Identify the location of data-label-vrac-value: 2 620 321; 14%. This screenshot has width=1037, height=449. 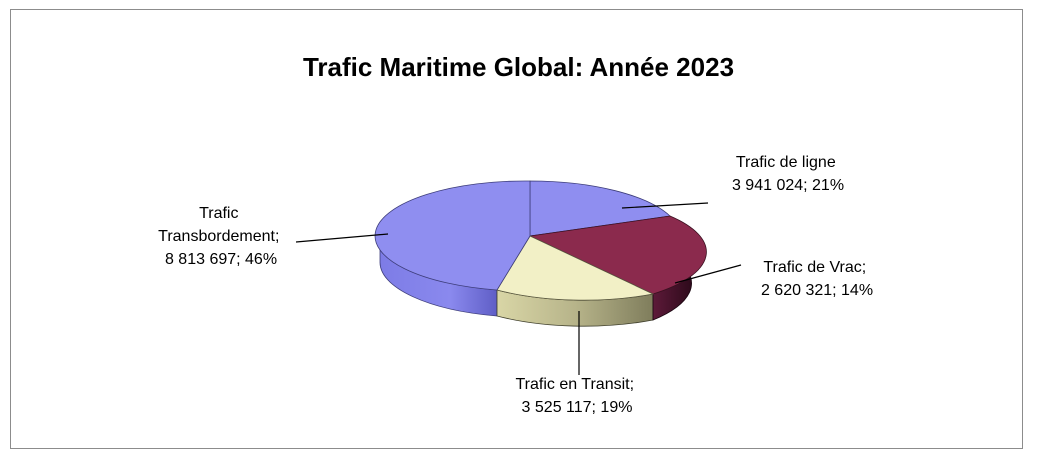
(817, 290).